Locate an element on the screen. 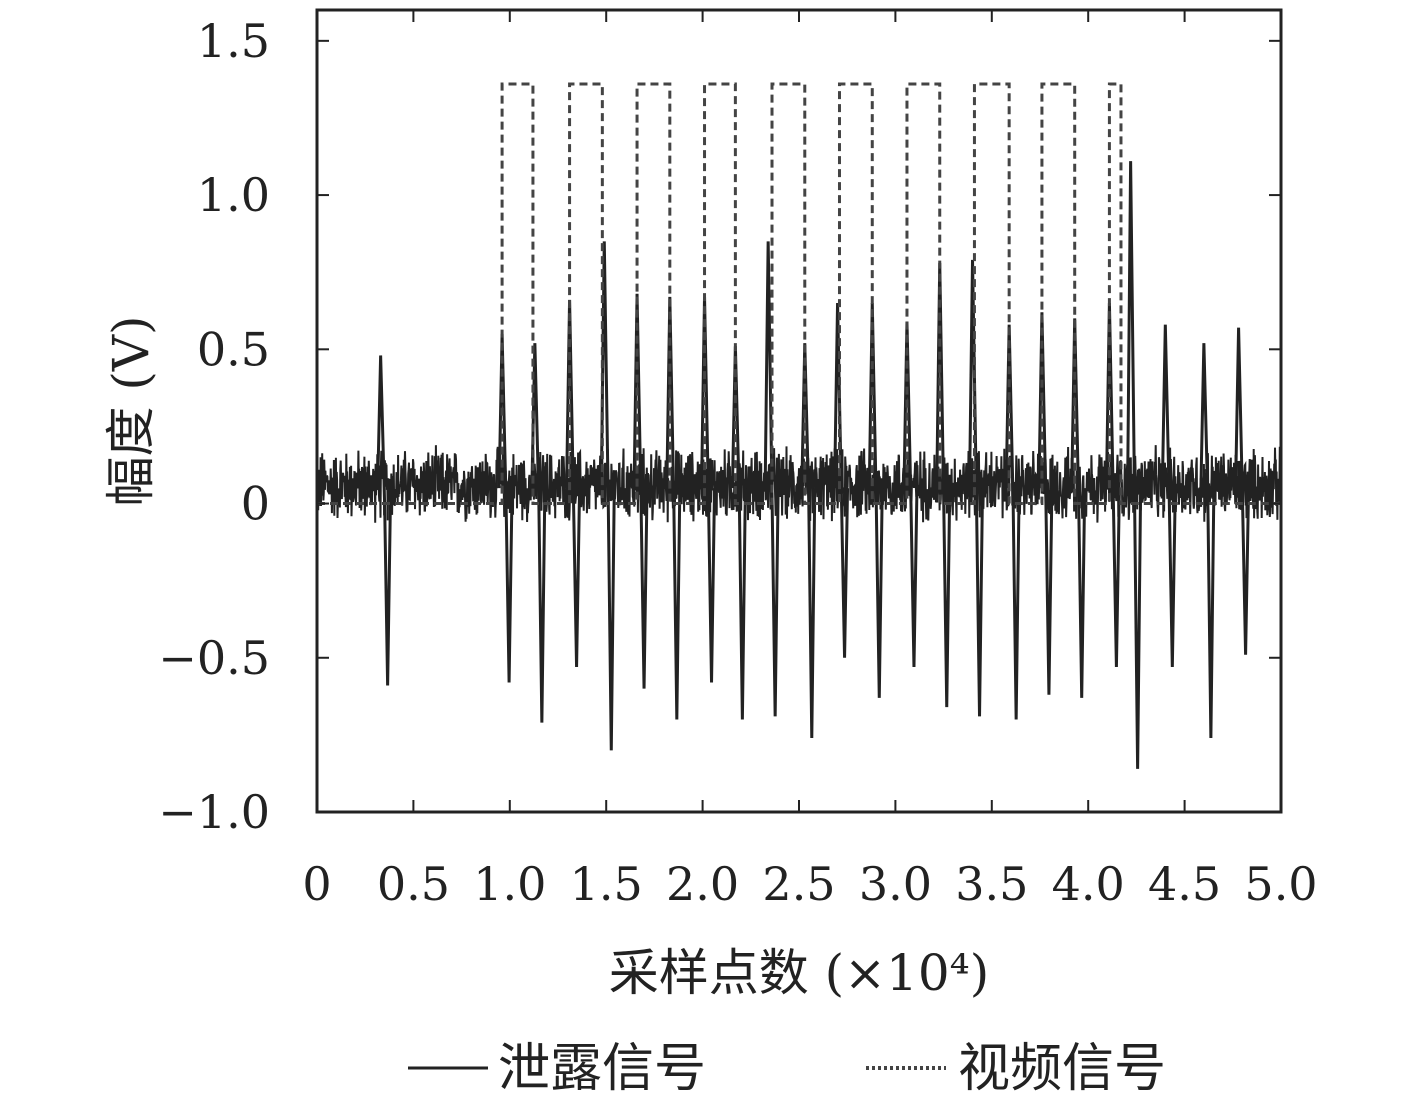  y-tick-label: 1.0 is located at coordinates (233, 195).